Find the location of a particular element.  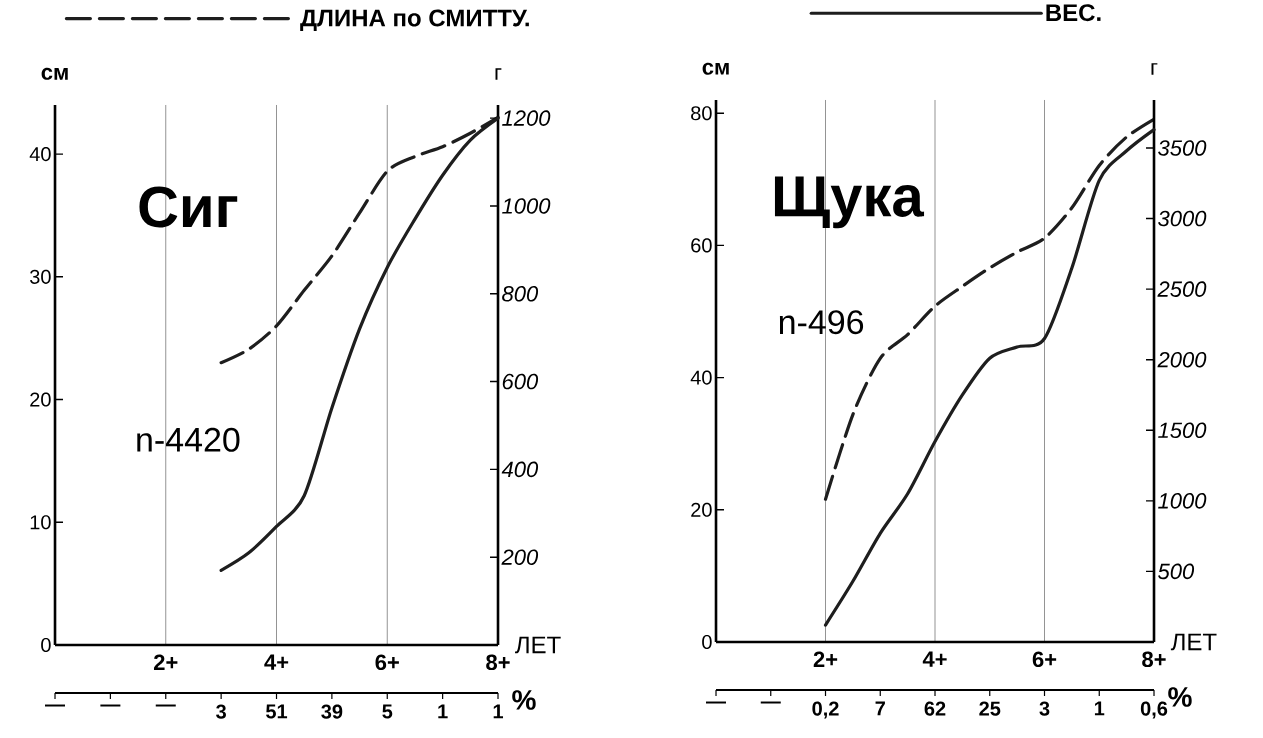

y2-tick-label: 800 is located at coordinates (520, 293).